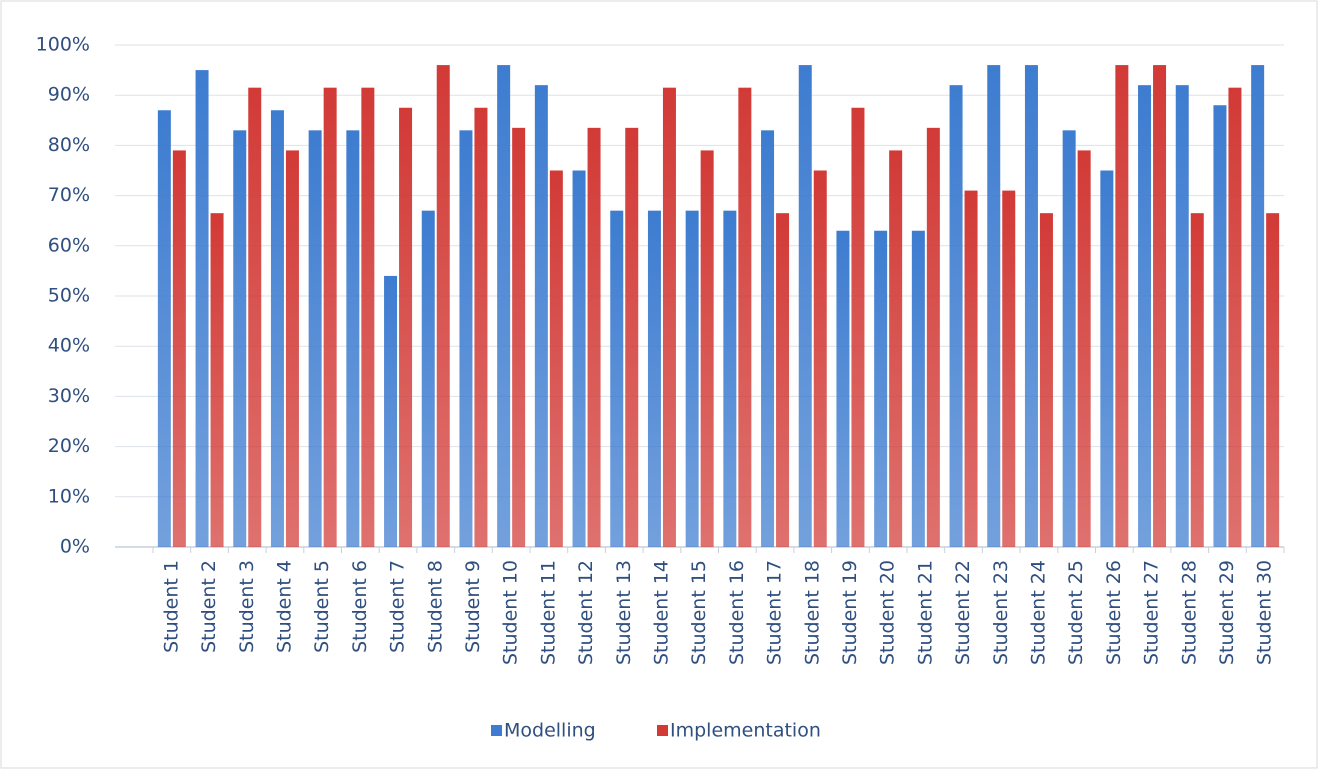  What do you see at coordinates (511, 612) in the screenshot?
I see `x-tick-label: Student 10` at bounding box center [511, 612].